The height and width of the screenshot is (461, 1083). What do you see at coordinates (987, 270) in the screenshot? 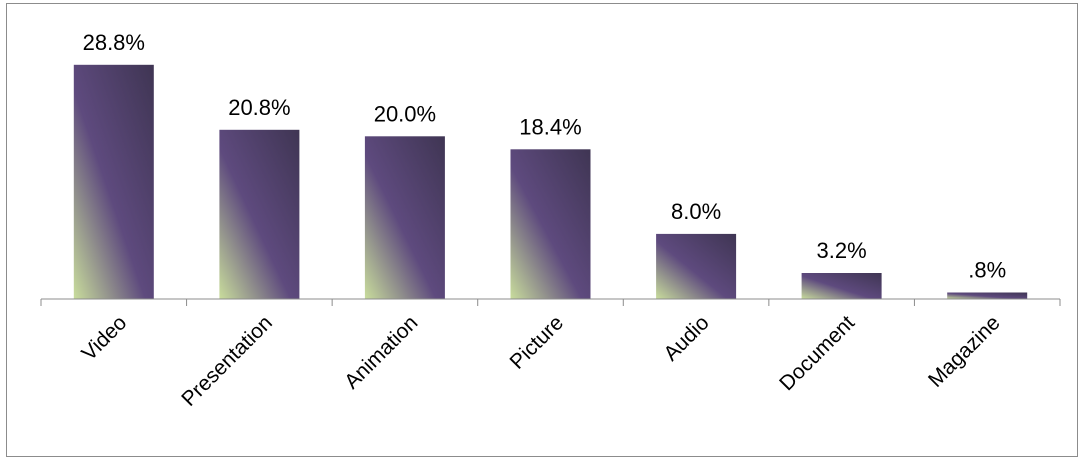
I see `data-label-magazine: .8%` at bounding box center [987, 270].